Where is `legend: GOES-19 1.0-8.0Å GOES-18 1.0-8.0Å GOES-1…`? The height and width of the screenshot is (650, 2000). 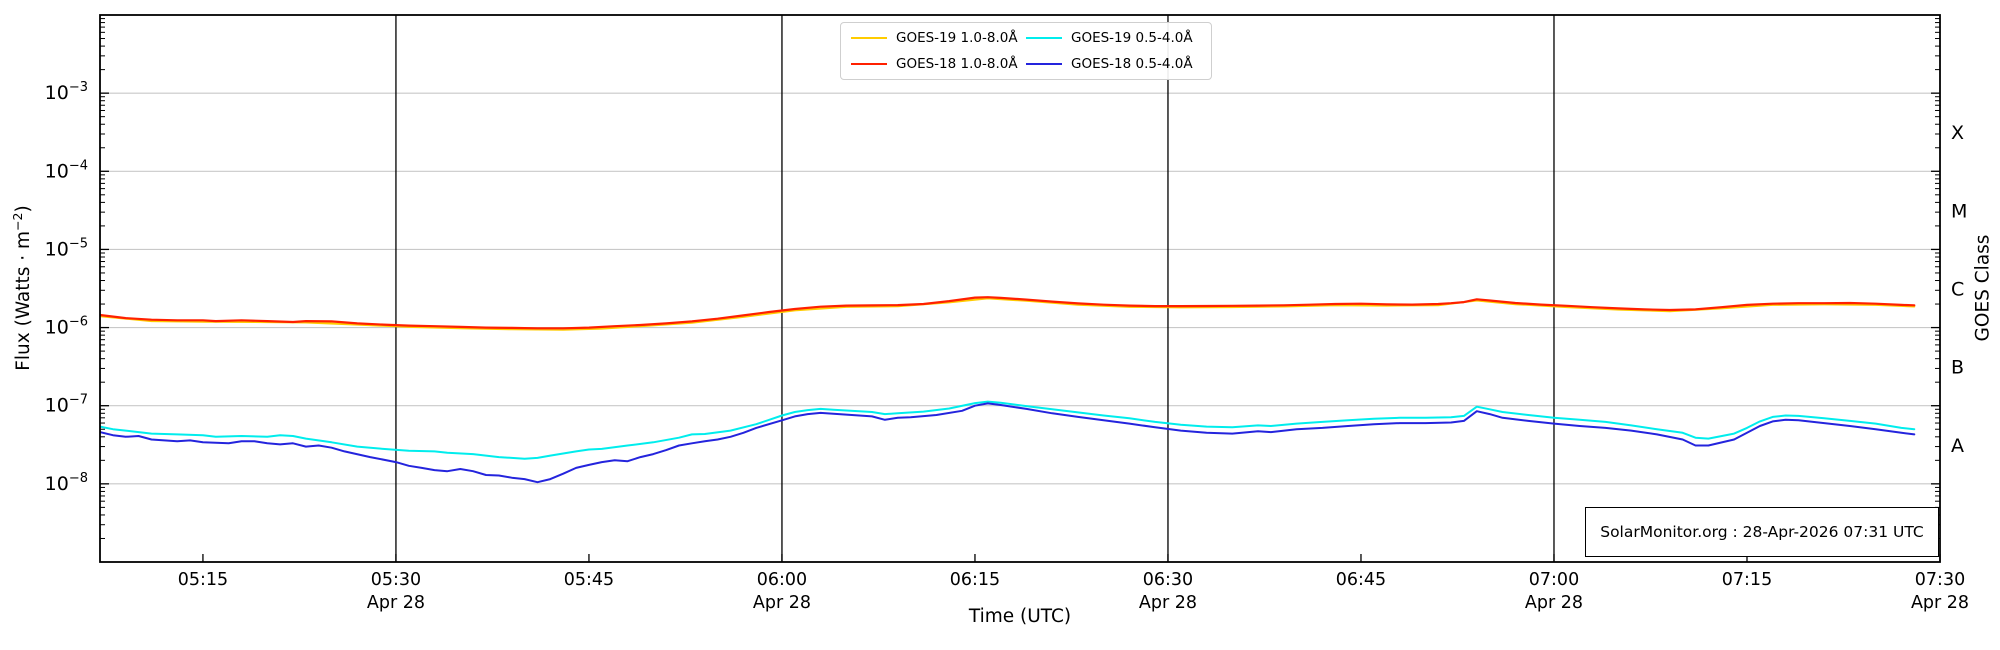
legend: GOES-19 1.0-8.0Å GOES-18 1.0-8.0Å GOES-1… is located at coordinates (1026, 51).